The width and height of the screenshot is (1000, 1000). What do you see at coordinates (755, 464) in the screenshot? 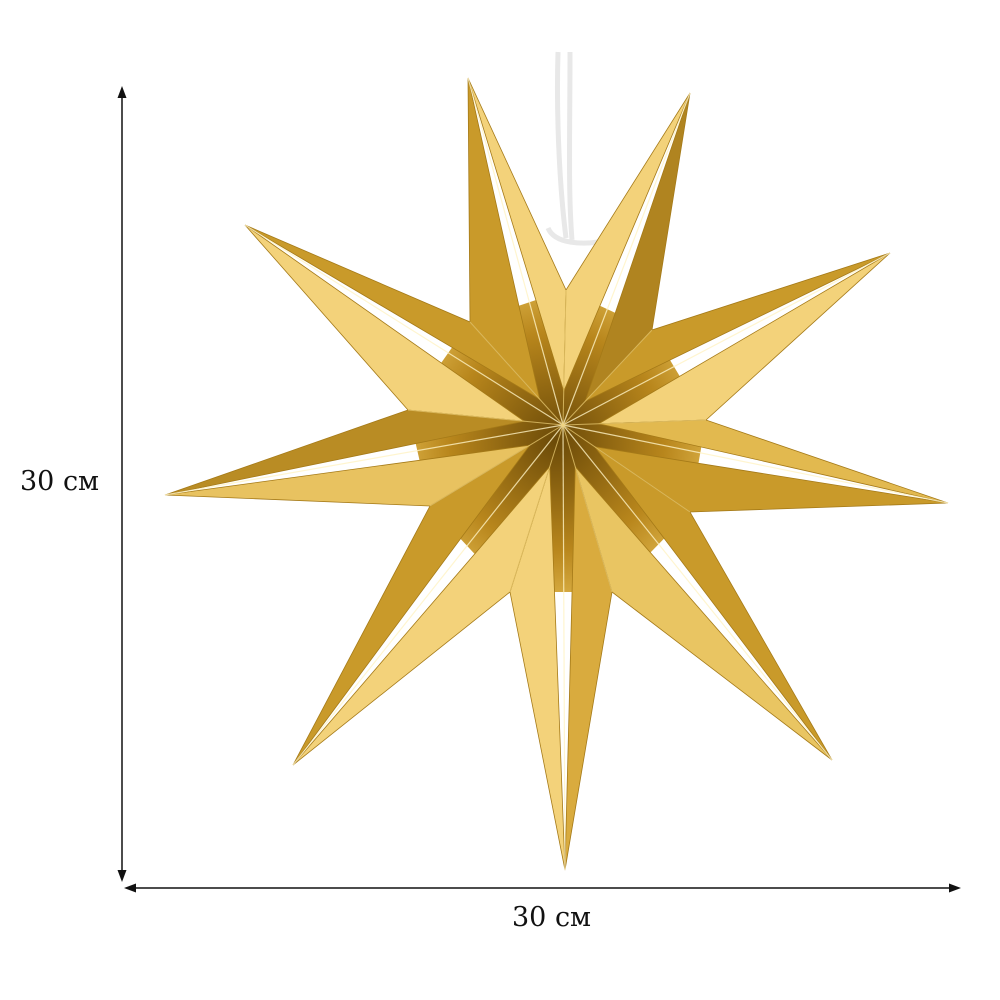
I see `star-point-5-ridge` at bounding box center [755, 464].